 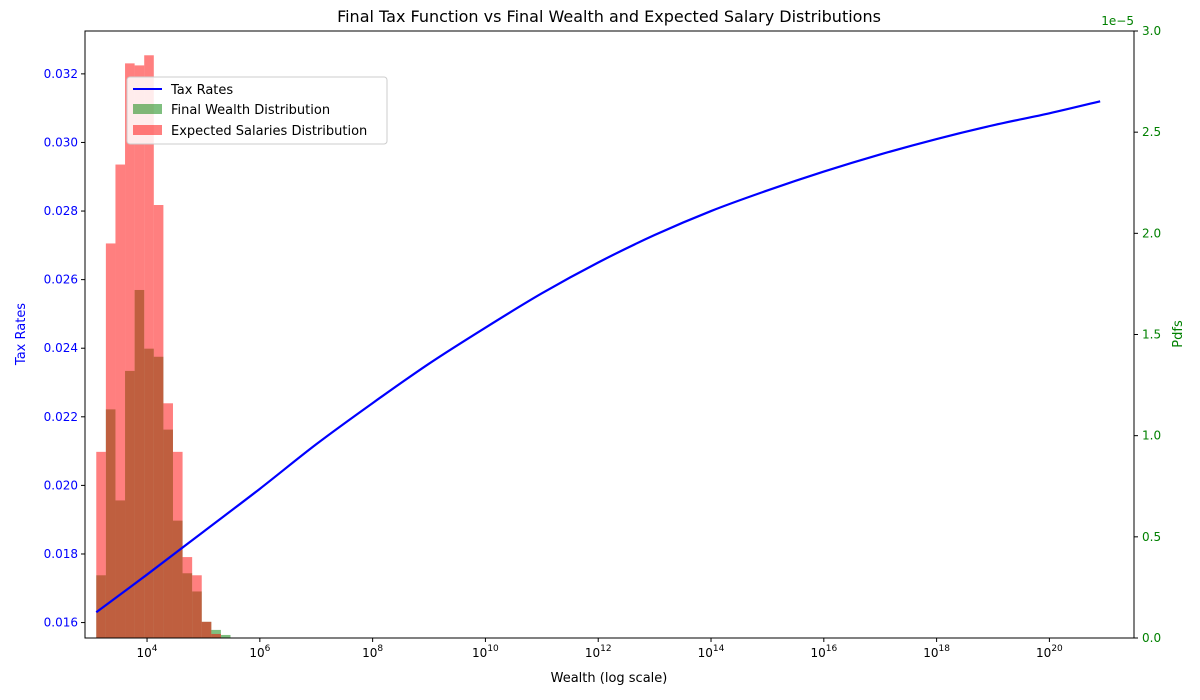 I want to click on x-tick-label: 10²⁰, so click(x=1049, y=652).